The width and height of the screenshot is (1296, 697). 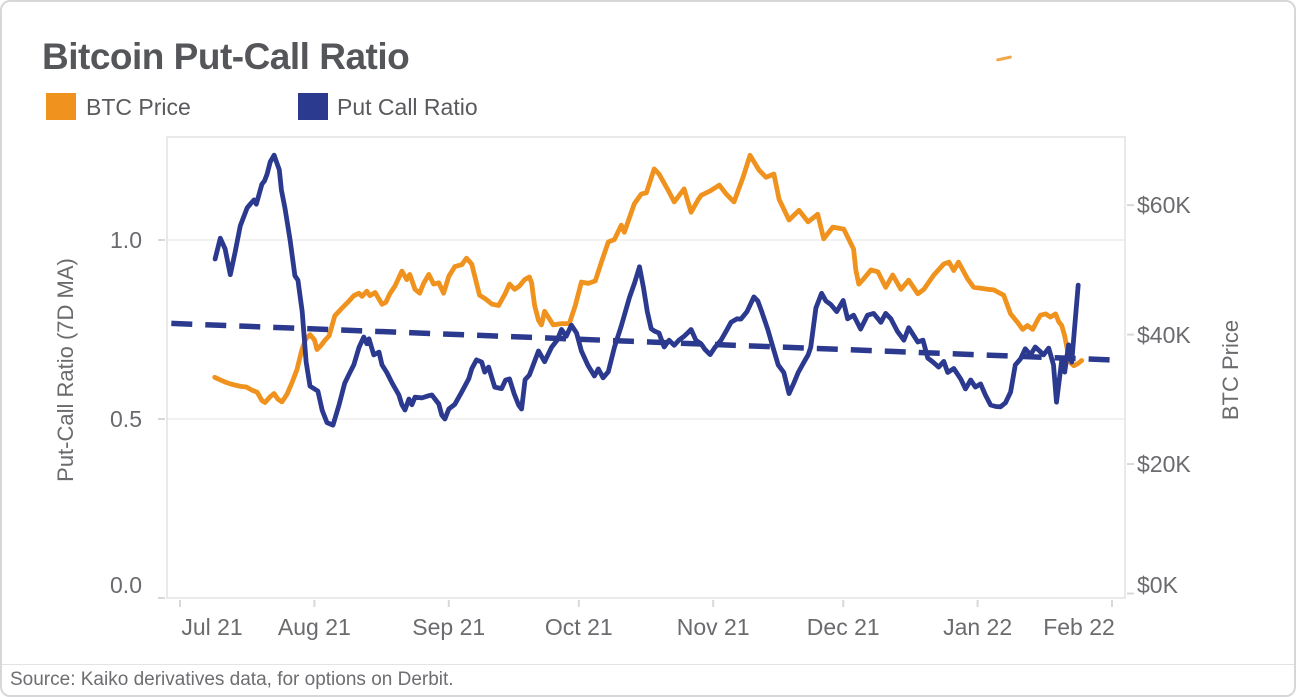 I want to click on x-axis-tick-feb-22: Feb 22, so click(x=1079, y=627).